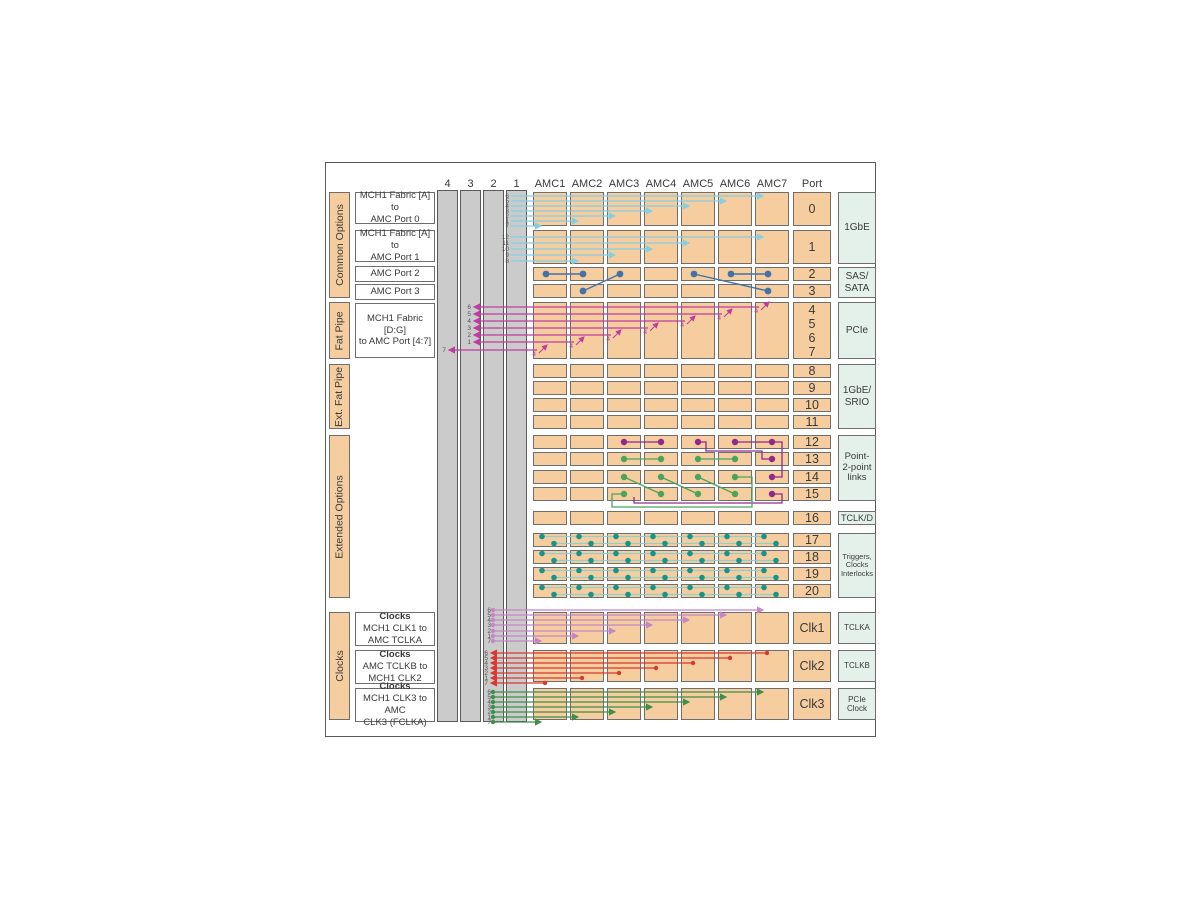 Image resolution: width=1200 pixels, height=900 pixels. What do you see at coordinates (679, 485) in the screenshot?
I see `p2p-green-link` at bounding box center [679, 485].